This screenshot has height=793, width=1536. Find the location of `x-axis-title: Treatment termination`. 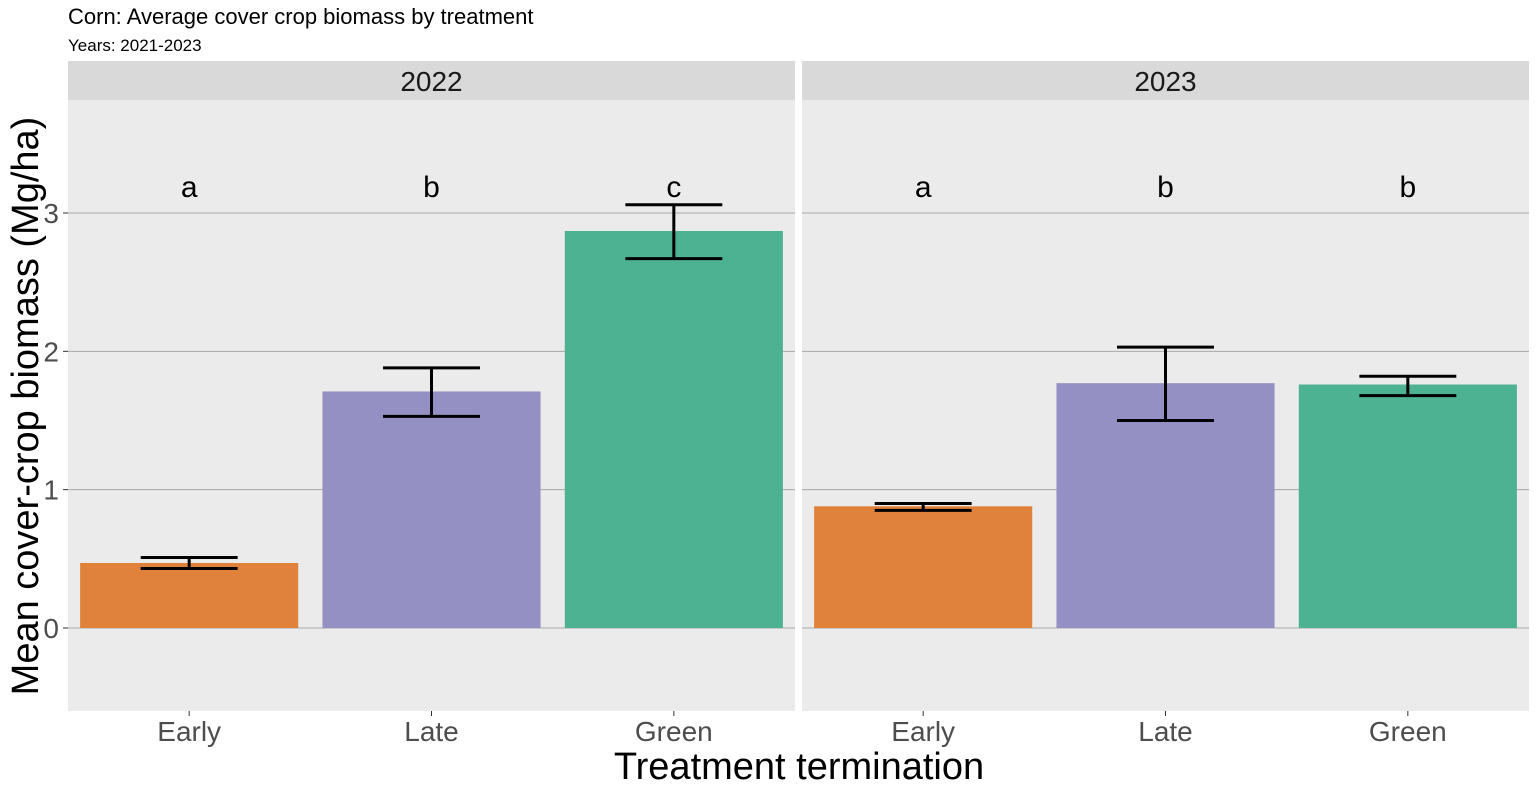

x-axis-title: Treatment termination is located at coordinates (799, 767).